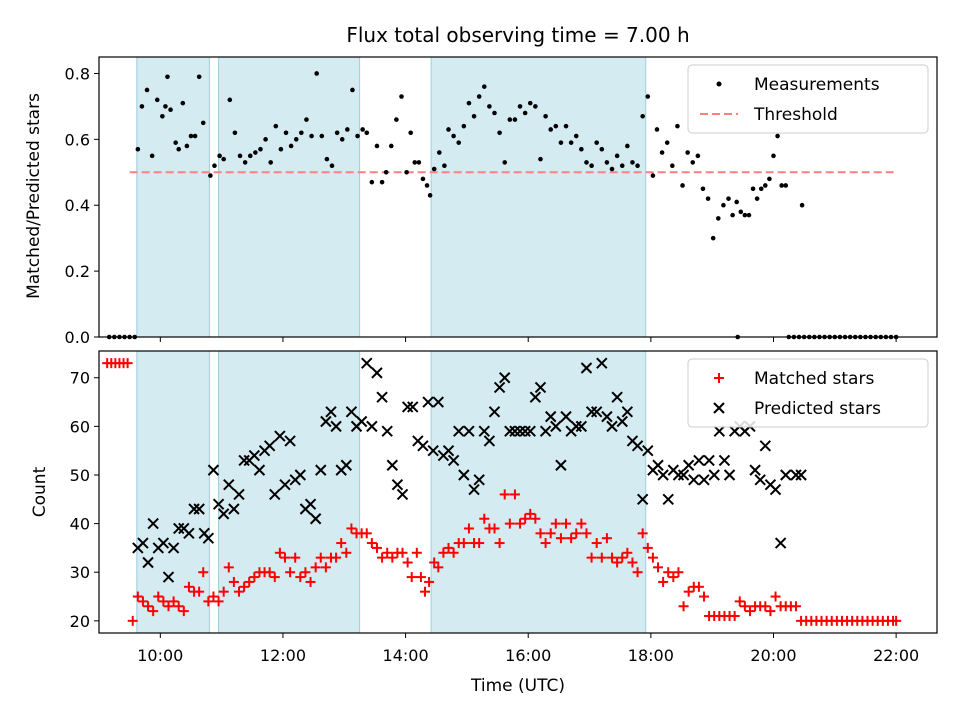 The height and width of the screenshot is (720, 960). I want to click on bottom-shaded-interval, so click(173, 492).